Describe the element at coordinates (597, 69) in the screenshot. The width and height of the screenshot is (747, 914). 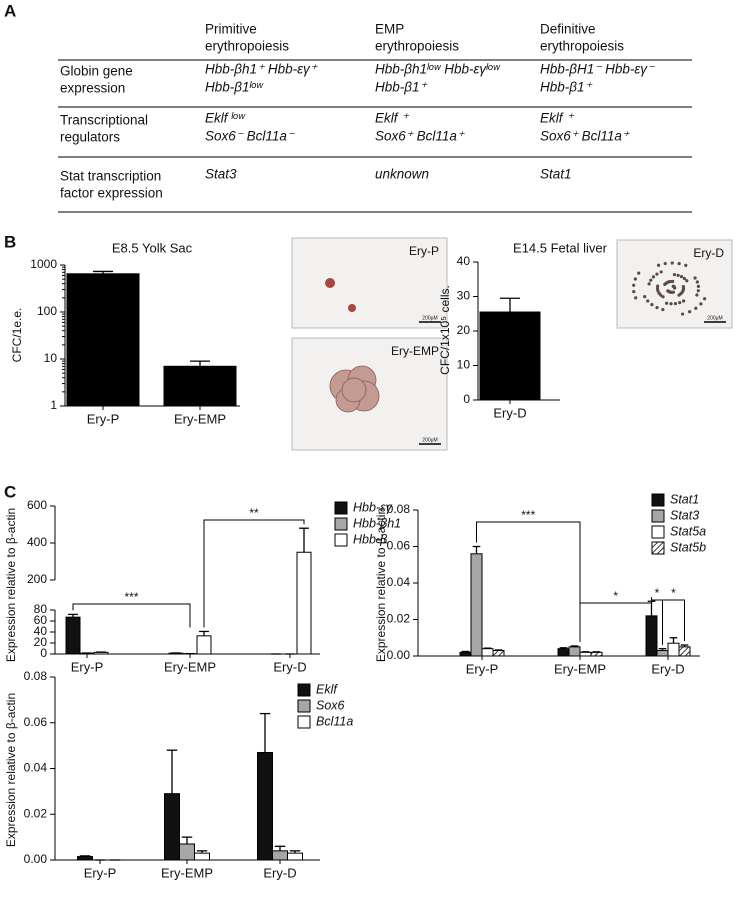
I see `table-cell: Hbb-βH1⁻ Hbb-εγ⁻` at that location.